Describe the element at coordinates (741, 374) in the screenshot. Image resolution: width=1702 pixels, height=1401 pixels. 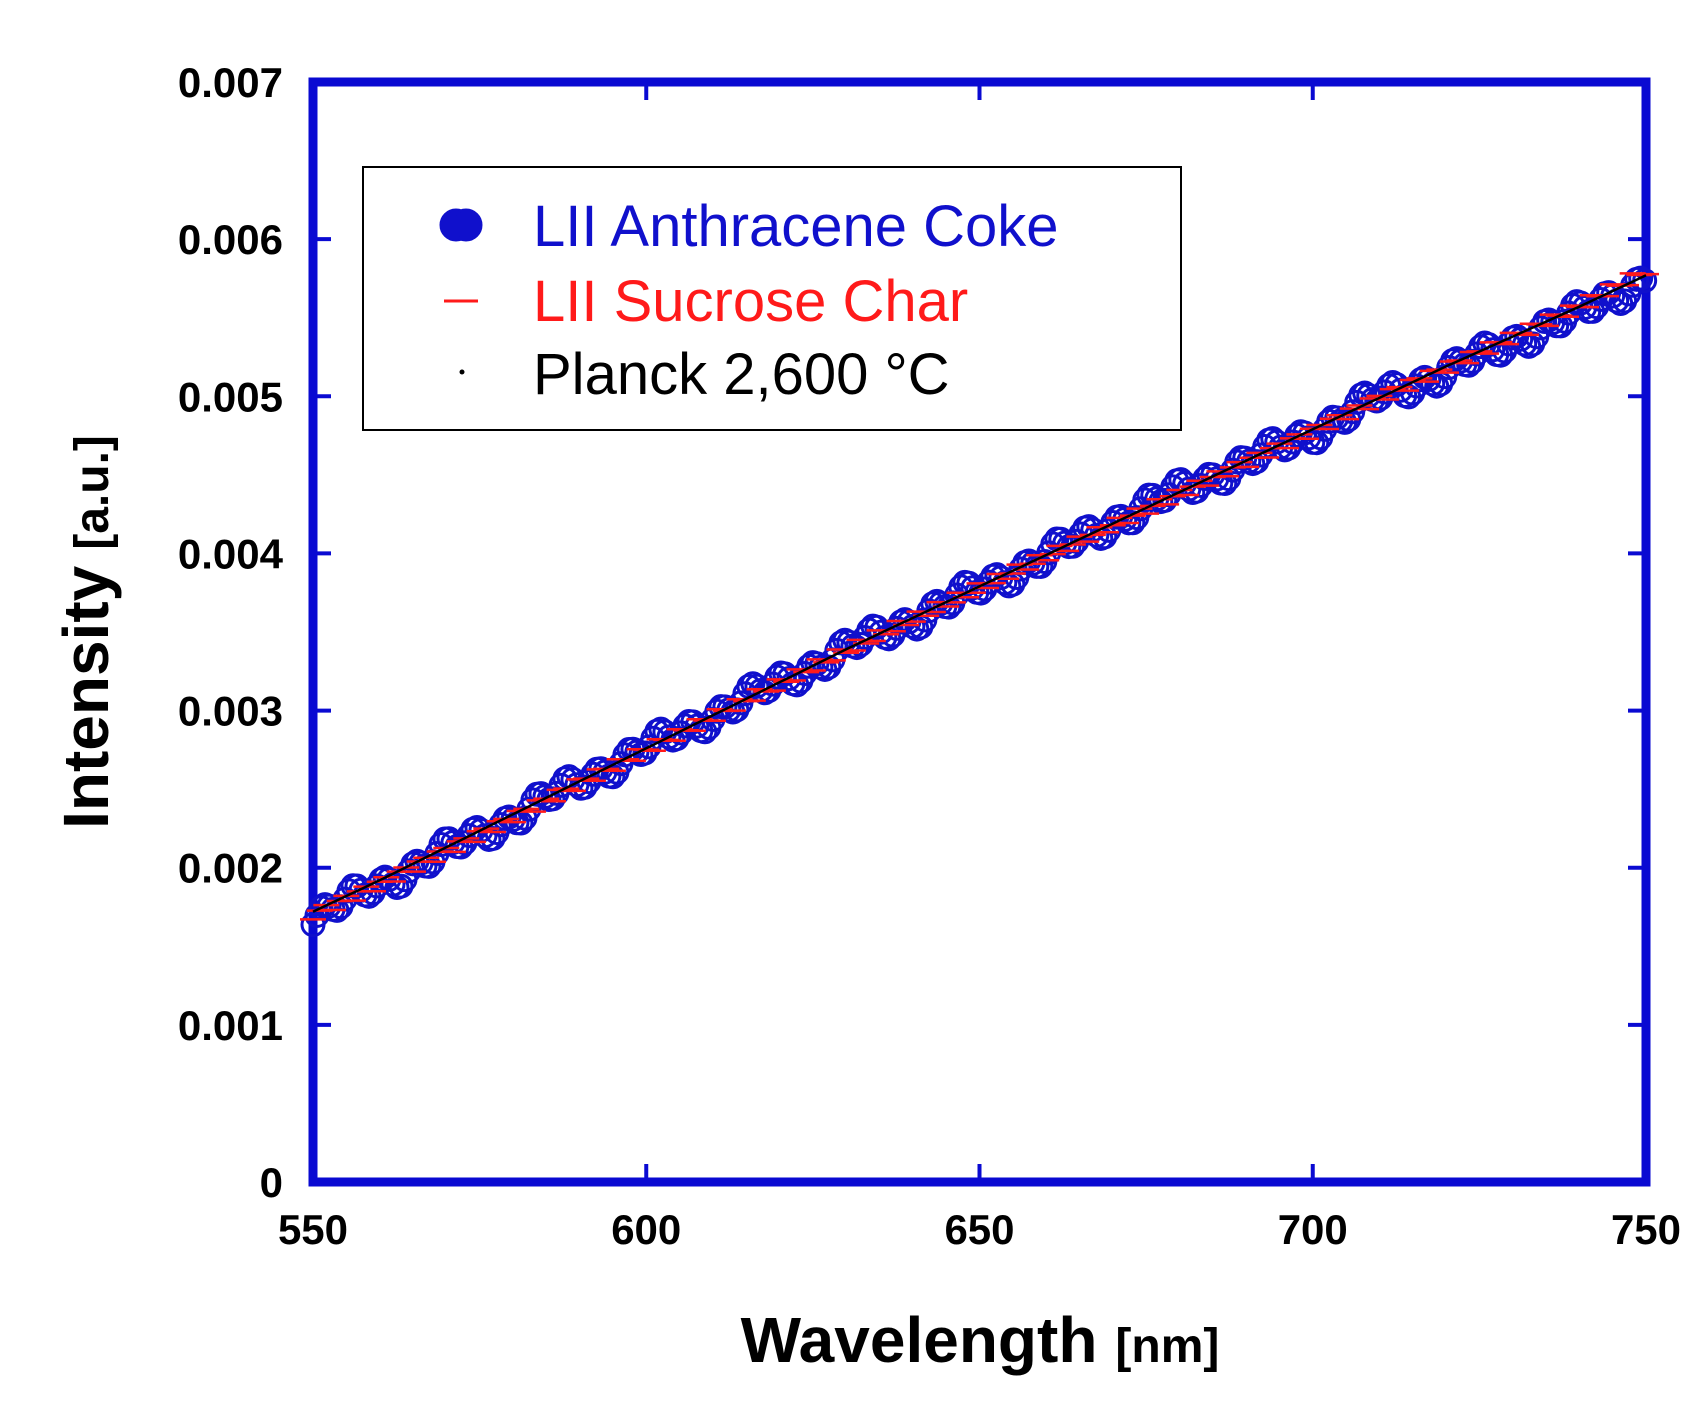
I see `legend-label-planck: Planck 2,600 °C` at that location.